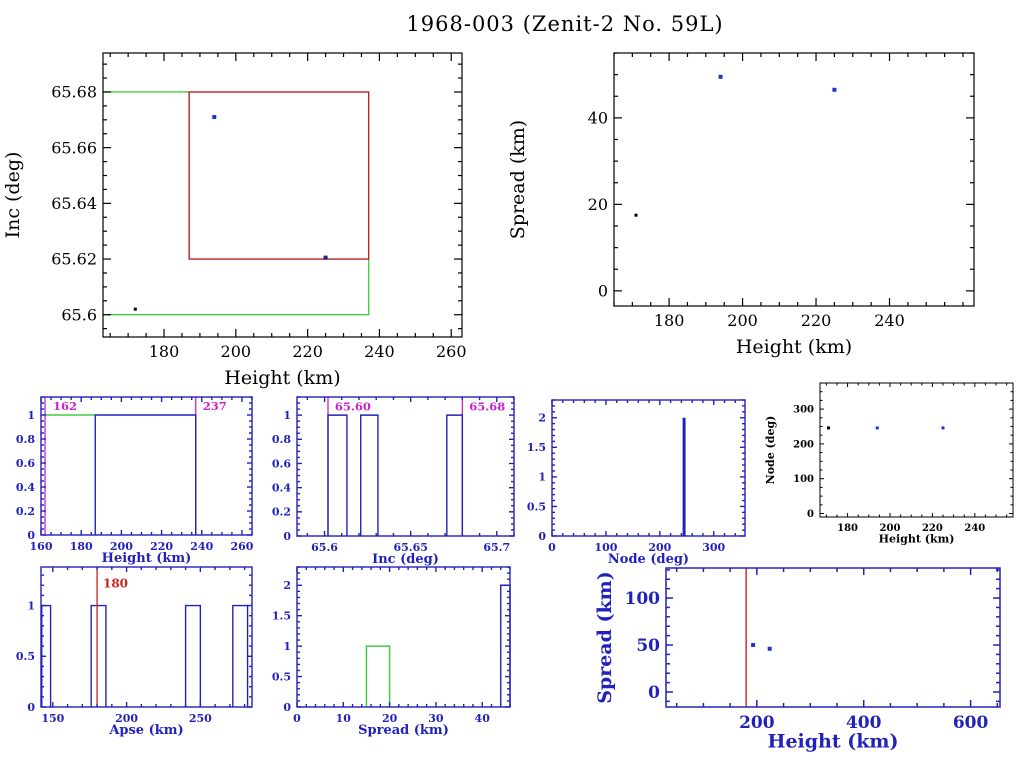  Describe the element at coordinates (236, 287) in the screenshot. I see `inc-vs-height-line` at that location.